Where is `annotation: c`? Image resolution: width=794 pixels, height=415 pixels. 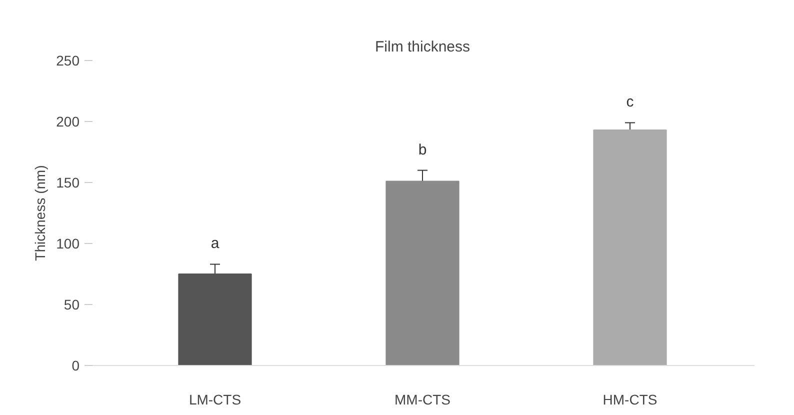
annotation: c is located at coordinates (630, 102).